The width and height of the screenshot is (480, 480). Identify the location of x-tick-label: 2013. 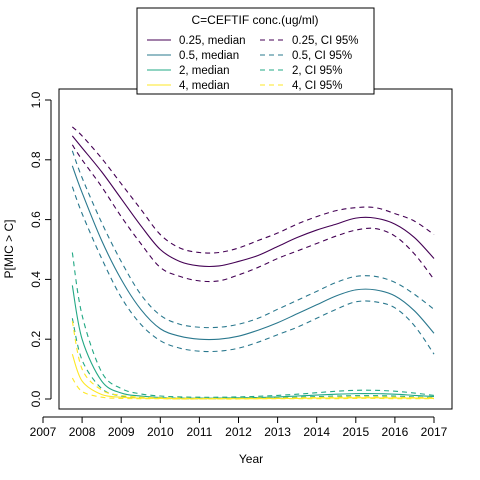
(277, 432).